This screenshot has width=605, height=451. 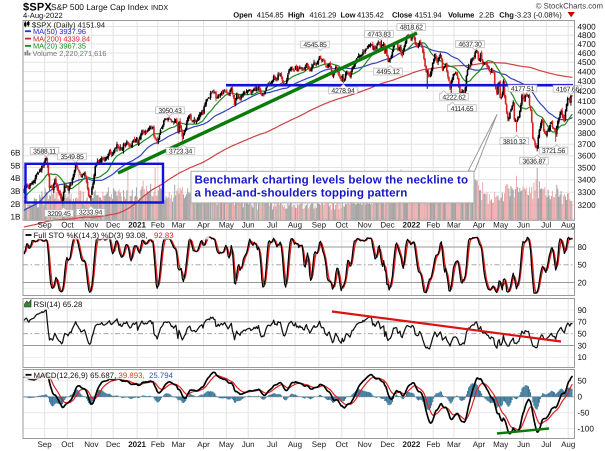 What do you see at coordinates (348, 15) in the screenshot?
I see `svg-text: Low` at bounding box center [348, 15].